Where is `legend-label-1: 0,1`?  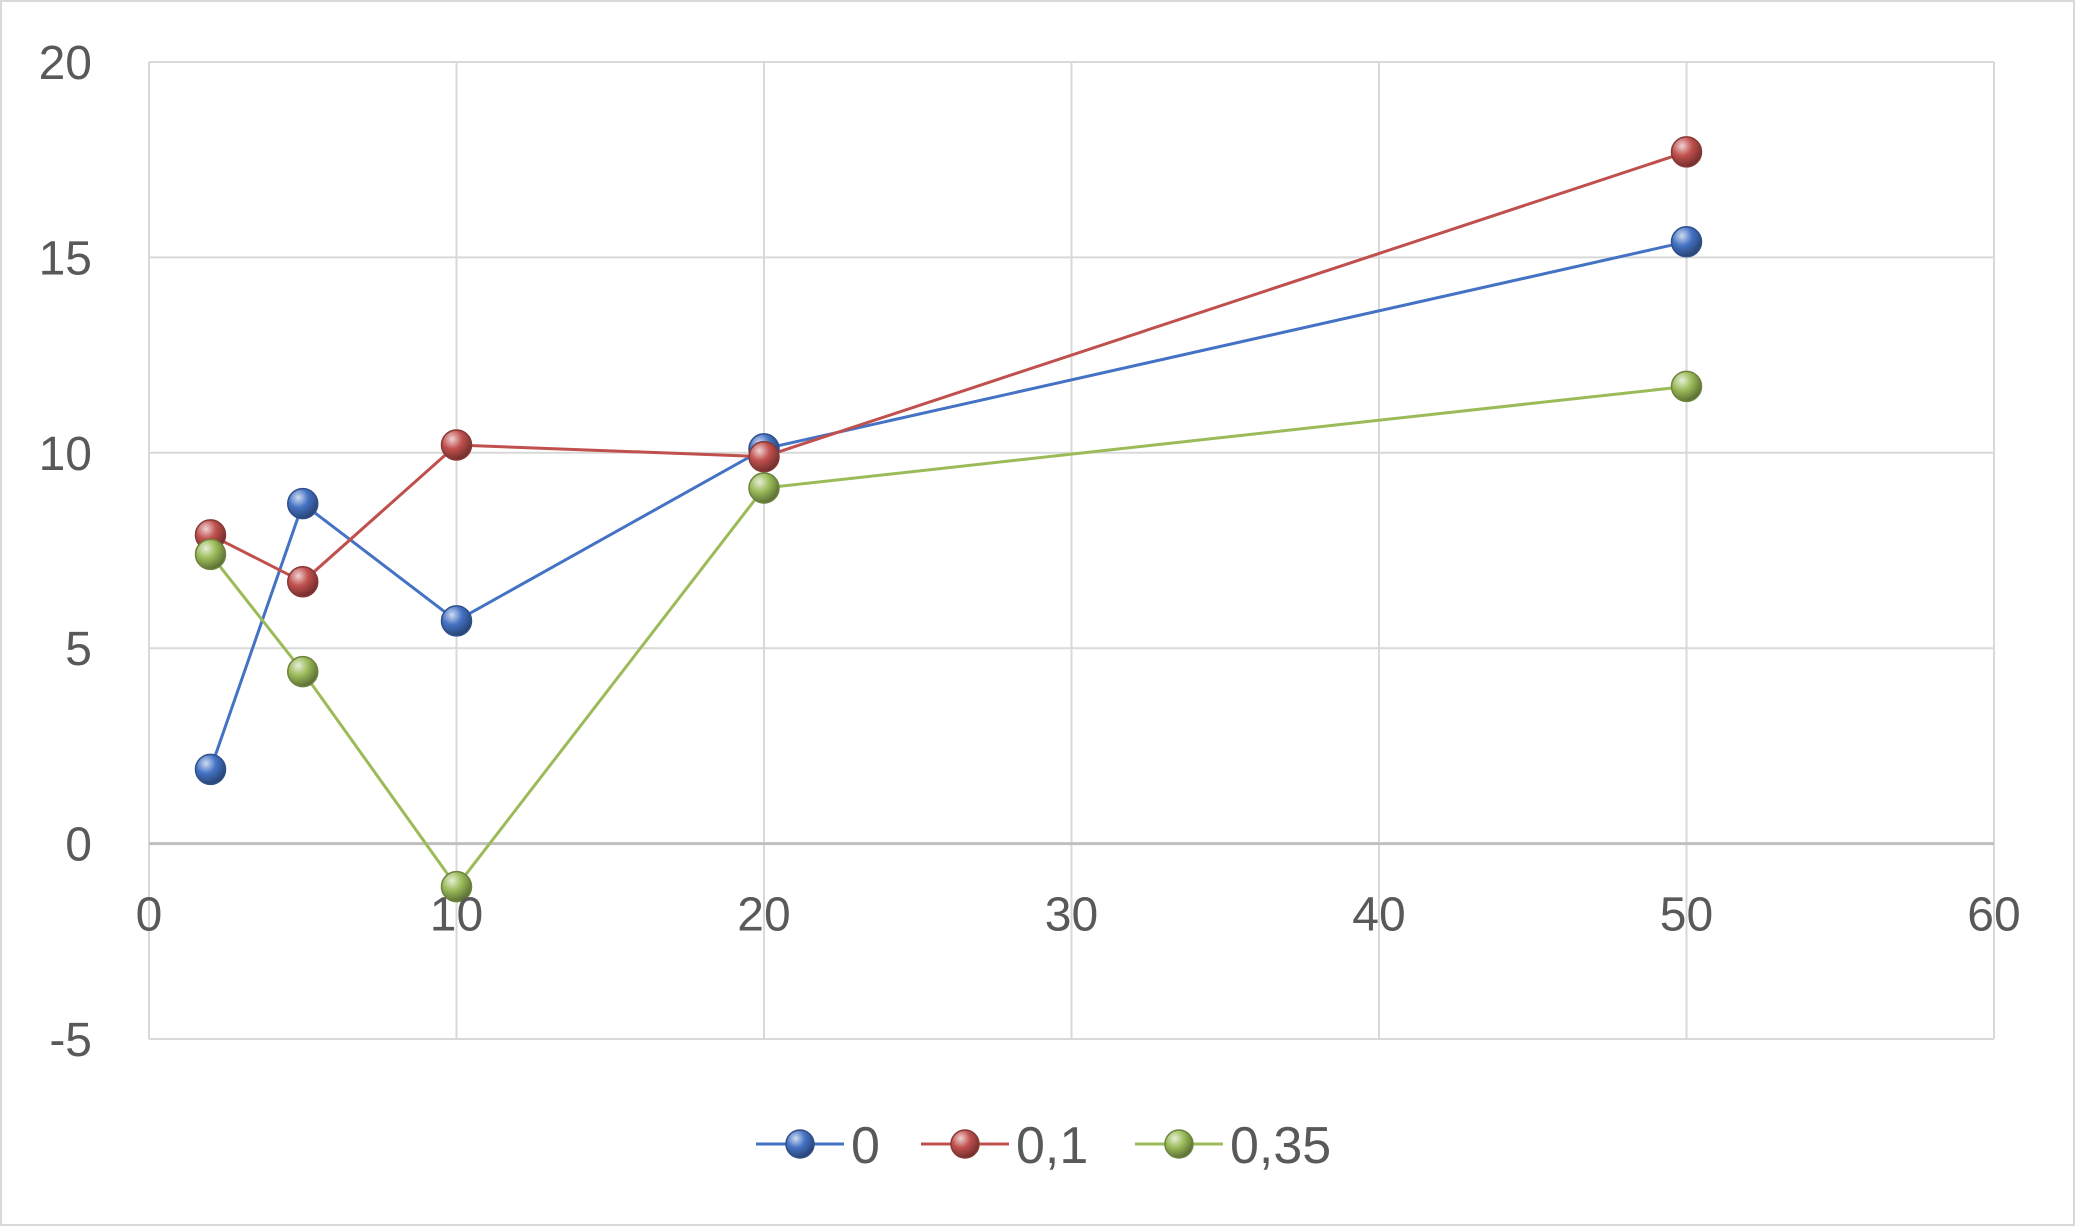 legend-label-1: 0,1 is located at coordinates (1052, 1146).